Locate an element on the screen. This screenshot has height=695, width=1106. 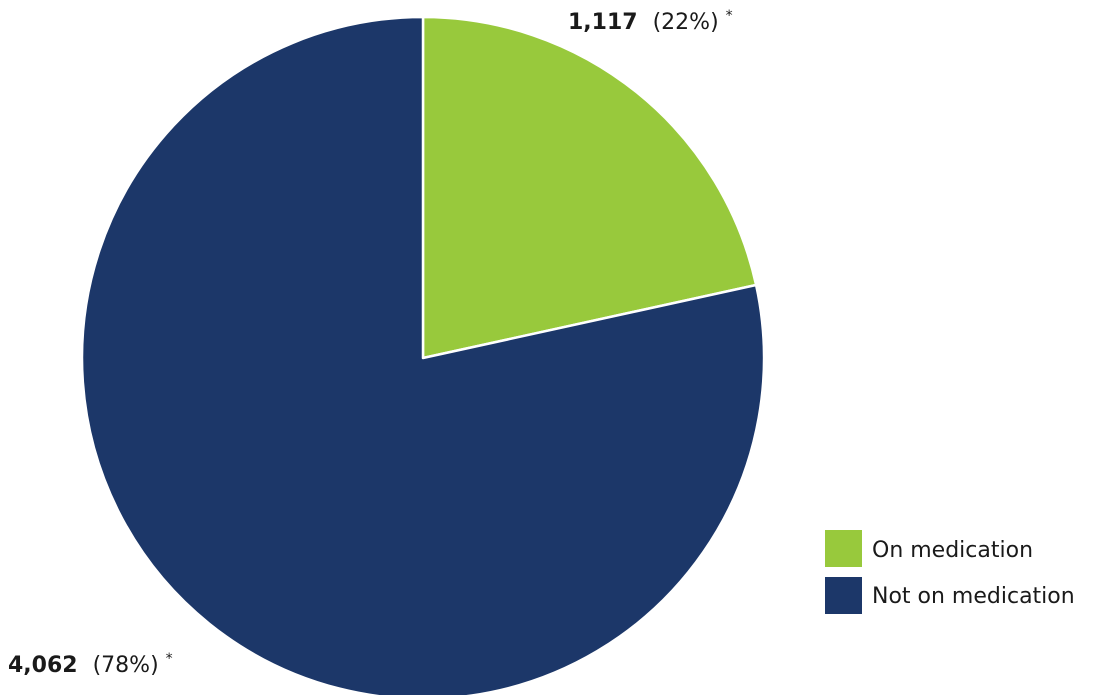
slice-value-not-on-medication: 4,062 is located at coordinates (43, 665).